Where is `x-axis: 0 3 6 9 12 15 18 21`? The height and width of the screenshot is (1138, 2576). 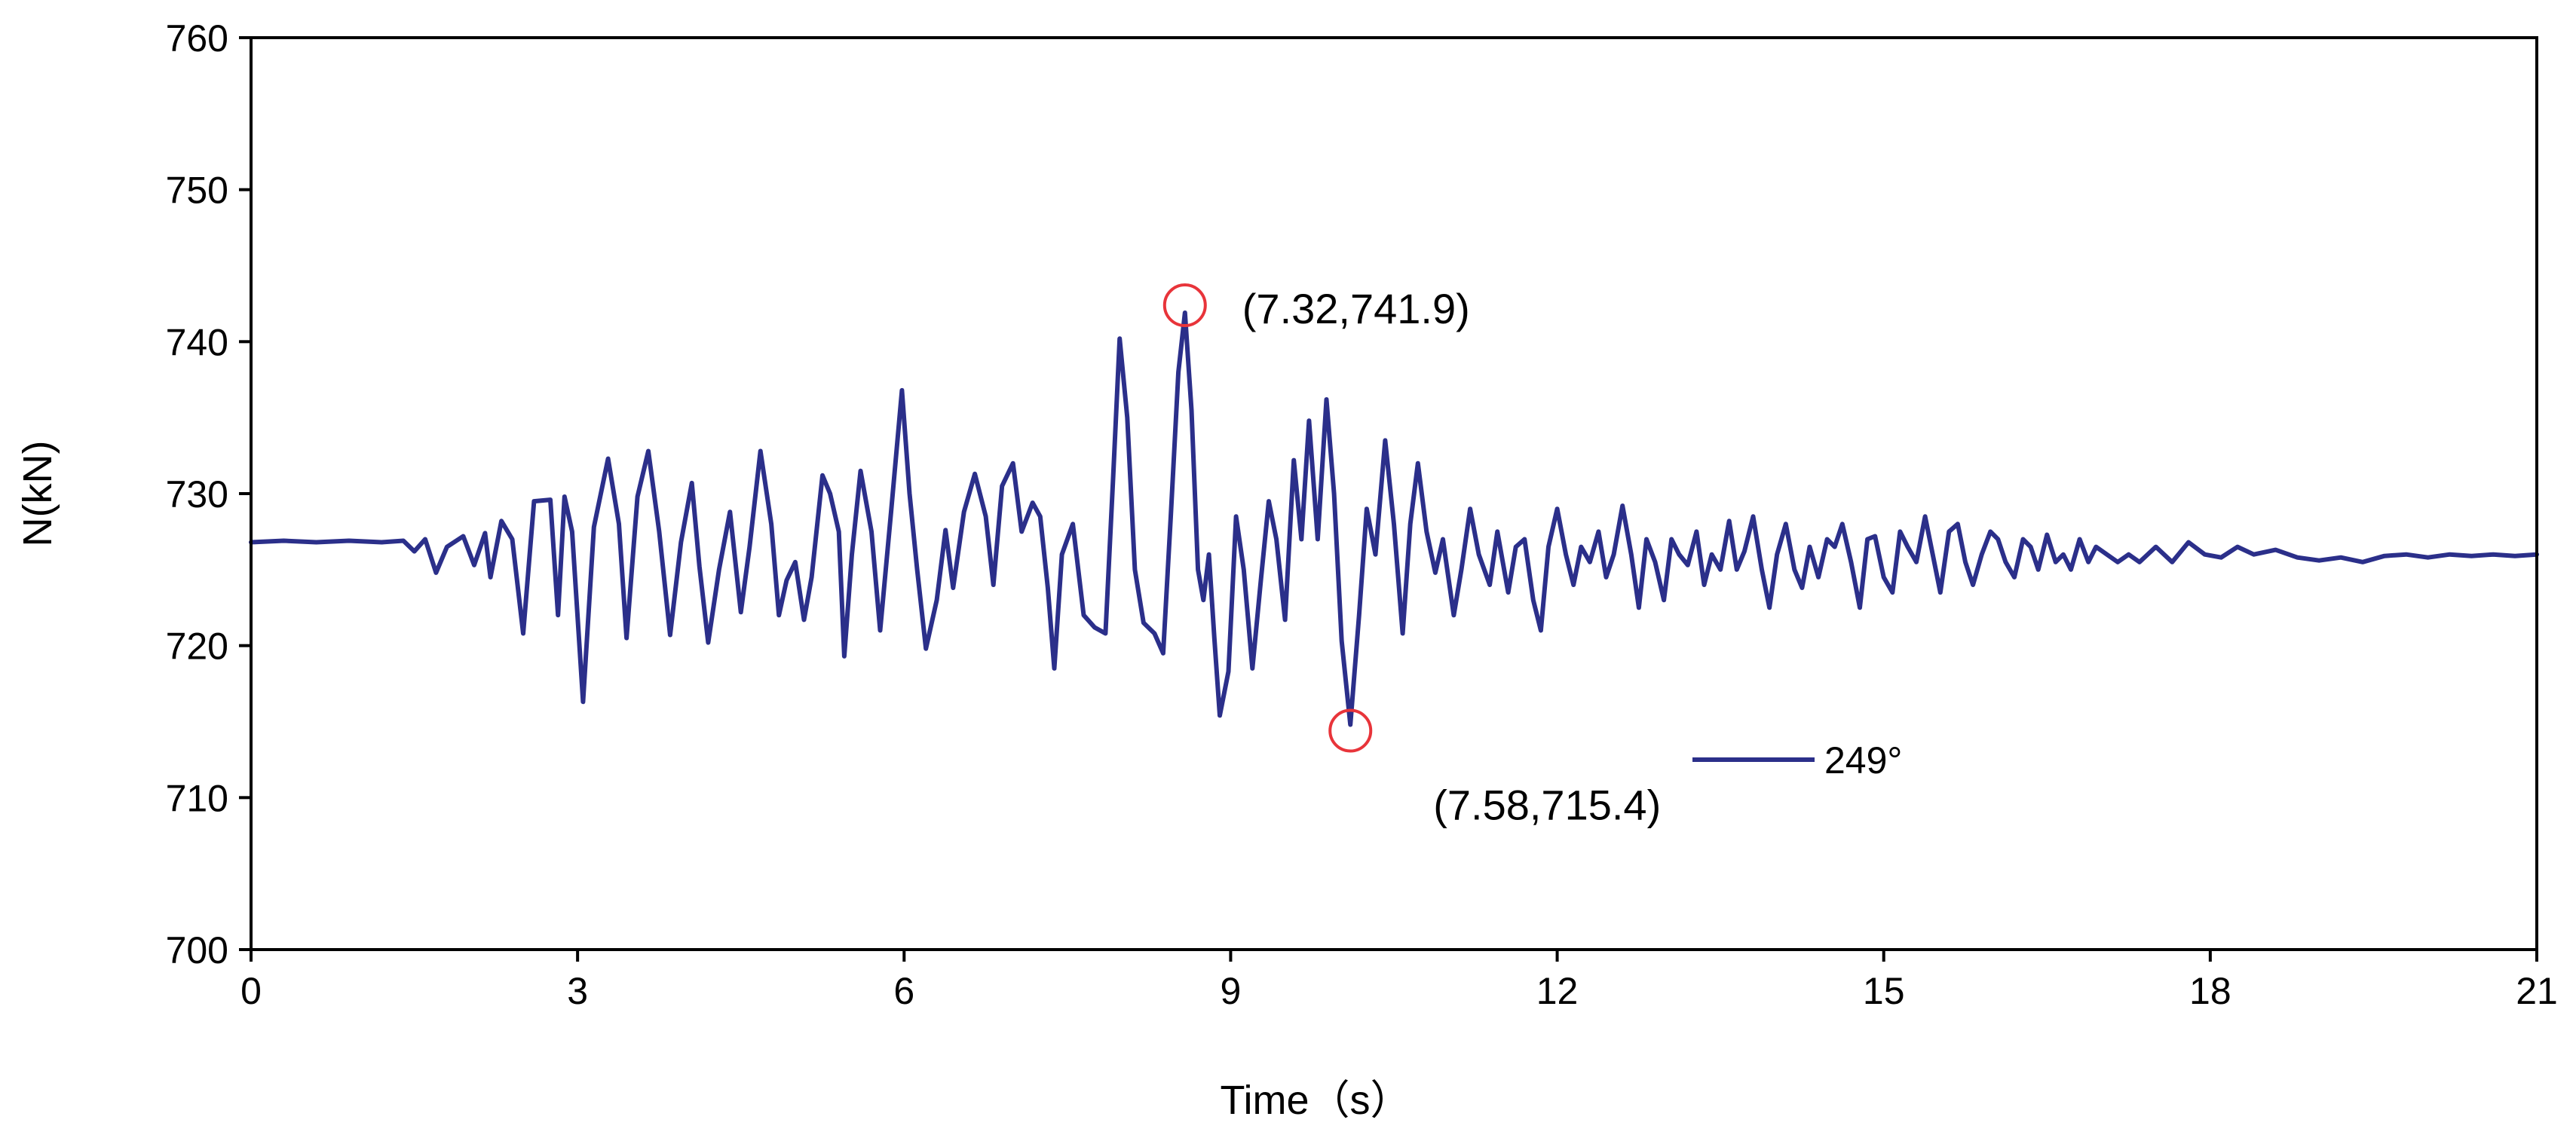 x-axis: 0 3 6 9 12 15 18 21 is located at coordinates (1399, 981).